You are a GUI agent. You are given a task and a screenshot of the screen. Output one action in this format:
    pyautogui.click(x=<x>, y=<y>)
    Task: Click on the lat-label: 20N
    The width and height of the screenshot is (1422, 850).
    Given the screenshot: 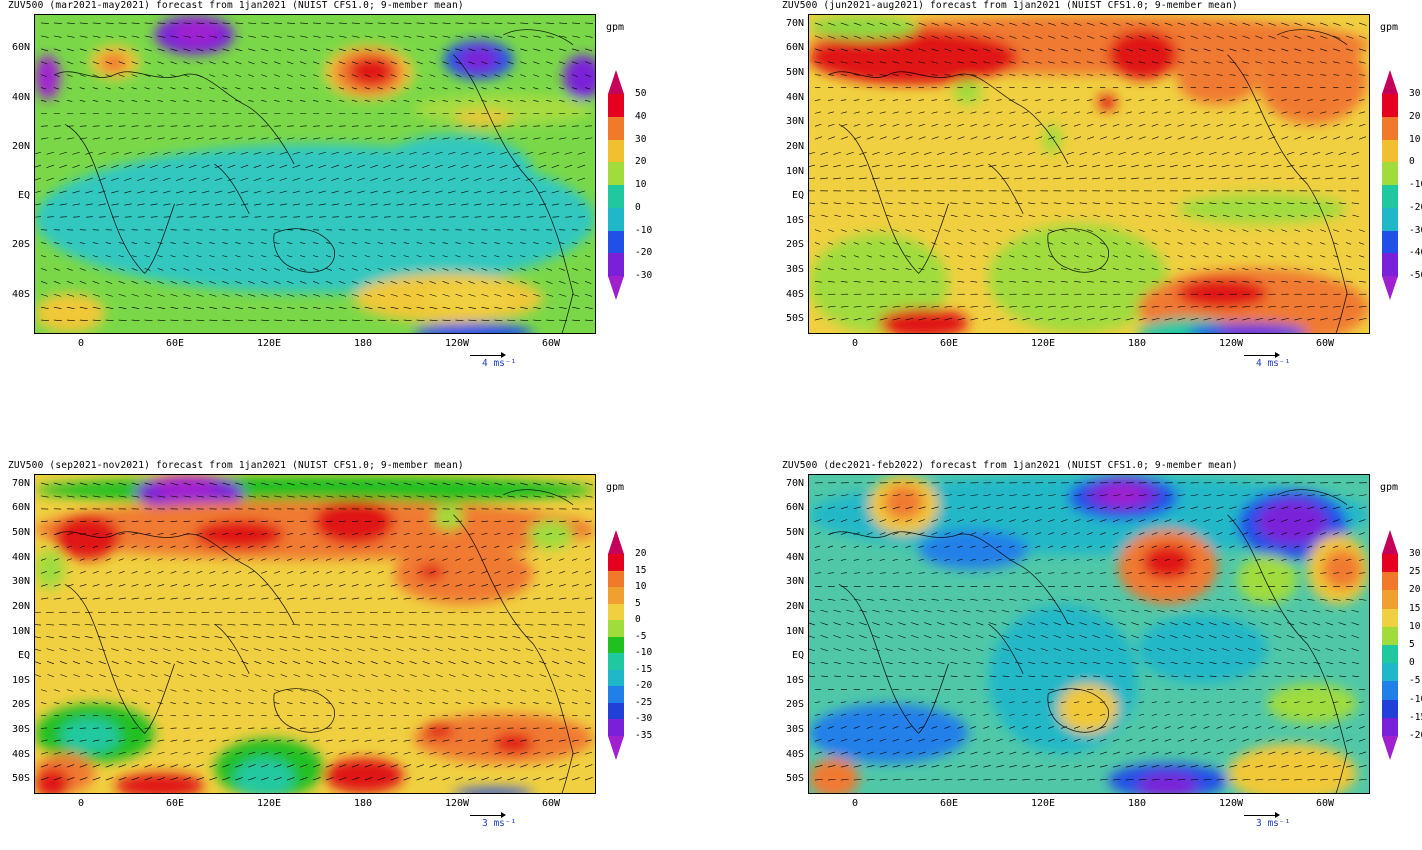 What is the action you would take?
    pyautogui.click(x=789, y=606)
    